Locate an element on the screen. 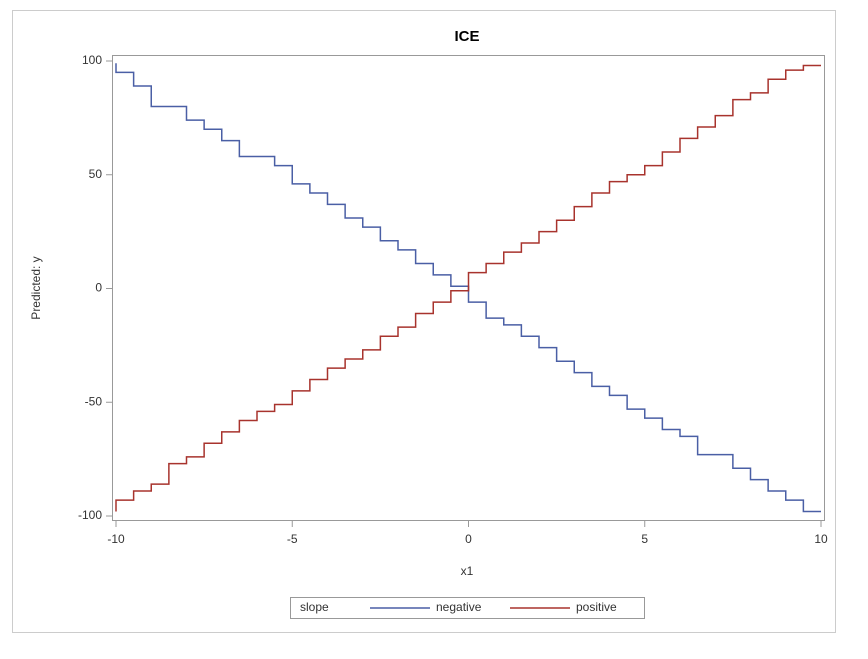  chart-title: ICE is located at coordinates (466, 36).